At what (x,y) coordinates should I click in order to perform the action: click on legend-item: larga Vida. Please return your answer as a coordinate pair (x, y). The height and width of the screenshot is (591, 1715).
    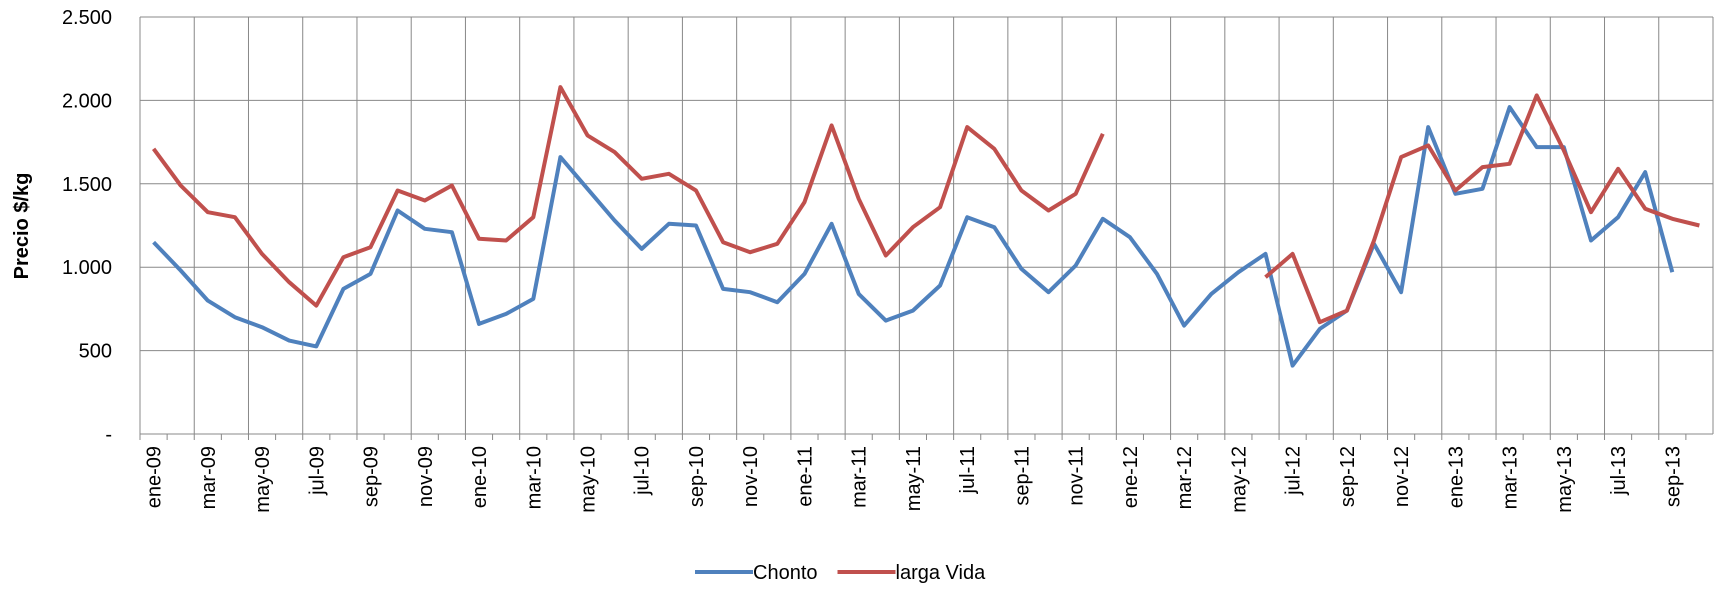
    Looking at the image, I should click on (912, 573).